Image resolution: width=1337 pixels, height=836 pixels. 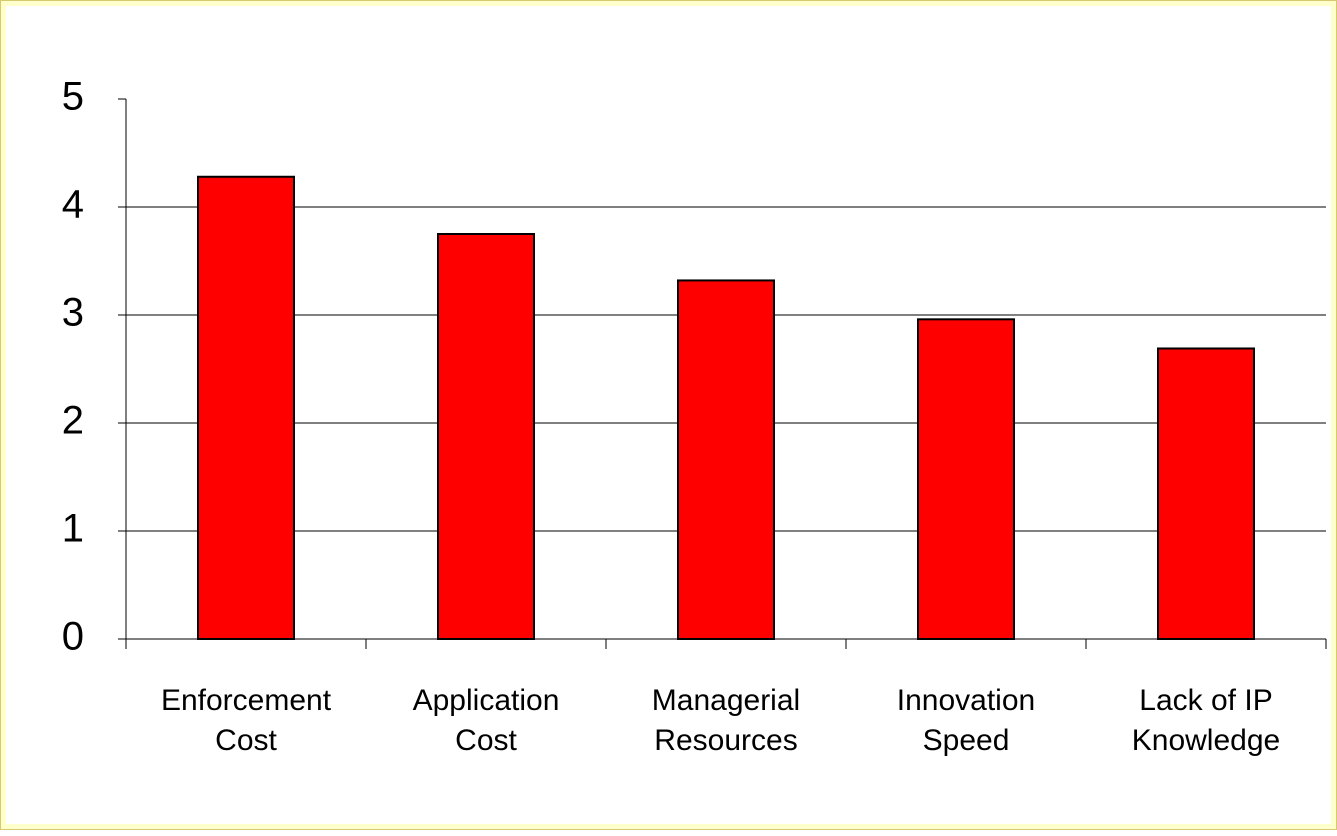 I want to click on y-tick-label: 0, so click(x=73, y=637).